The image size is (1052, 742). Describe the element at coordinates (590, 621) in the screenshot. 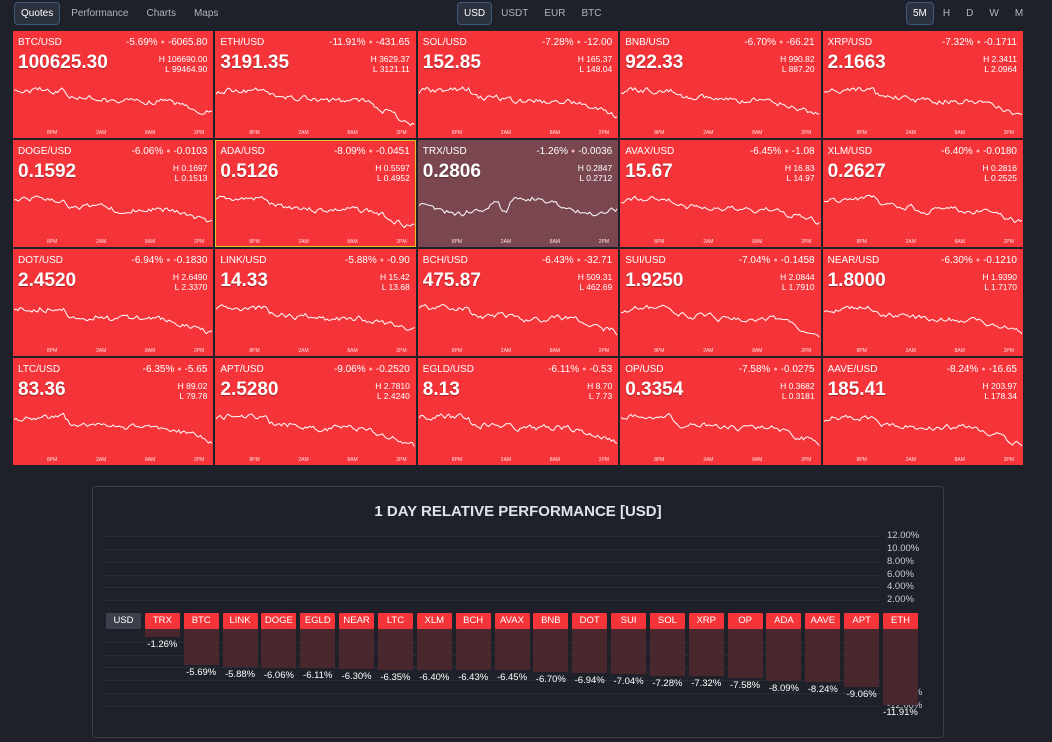

I see `bar-category-label: DOT` at that location.